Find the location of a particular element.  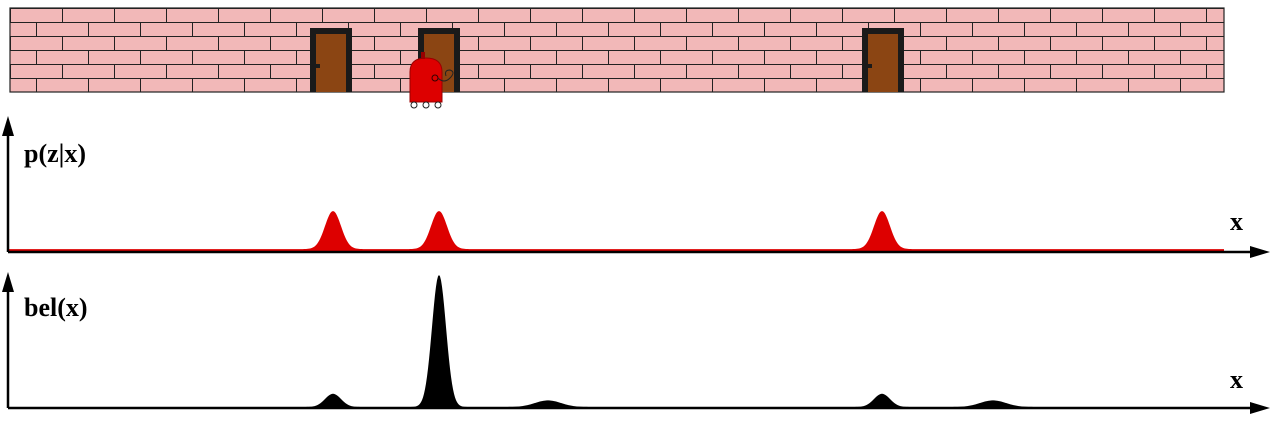

measurement-y-label: p(z|x) is located at coordinates (55, 153).